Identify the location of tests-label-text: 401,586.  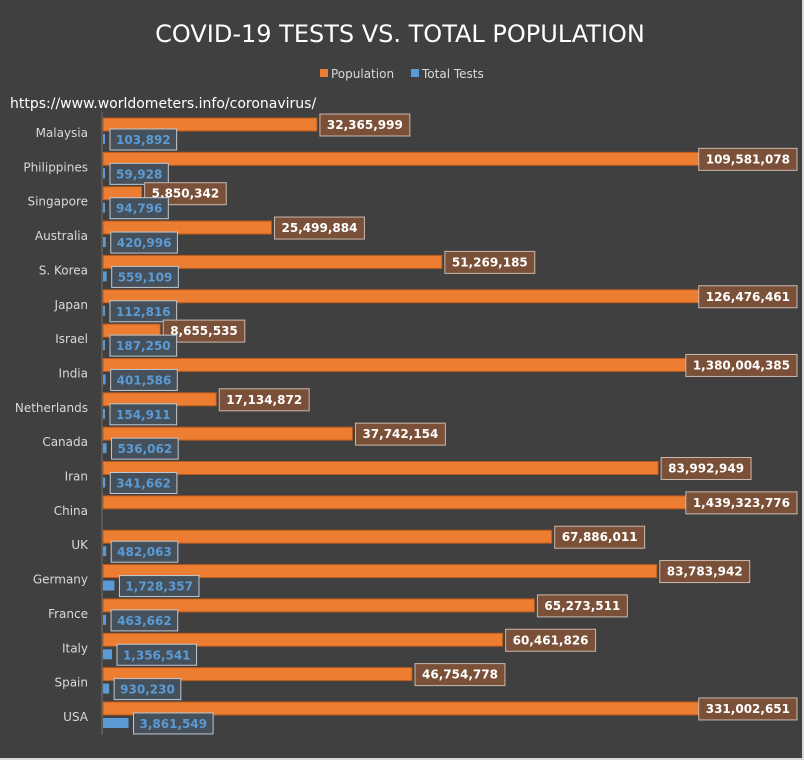
(144, 380).